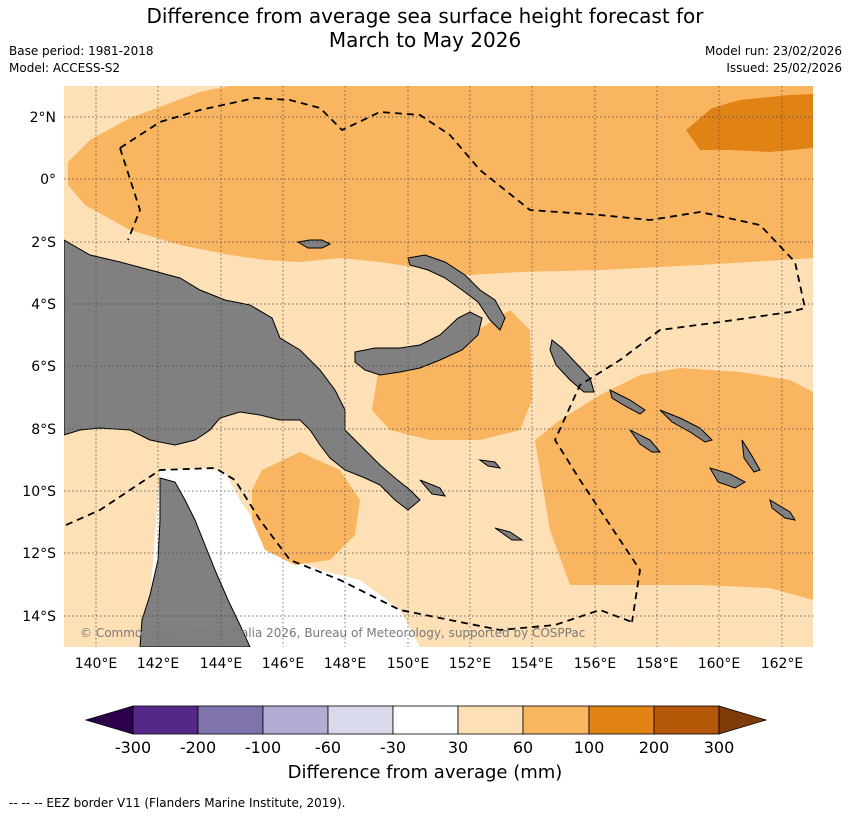 Image resolution: width=850 pixels, height=816 pixels. What do you see at coordinates (773, 60) in the screenshot?
I see `meta-right: Model run: 23/02/2026 Issued: 25/02/2026` at bounding box center [773, 60].